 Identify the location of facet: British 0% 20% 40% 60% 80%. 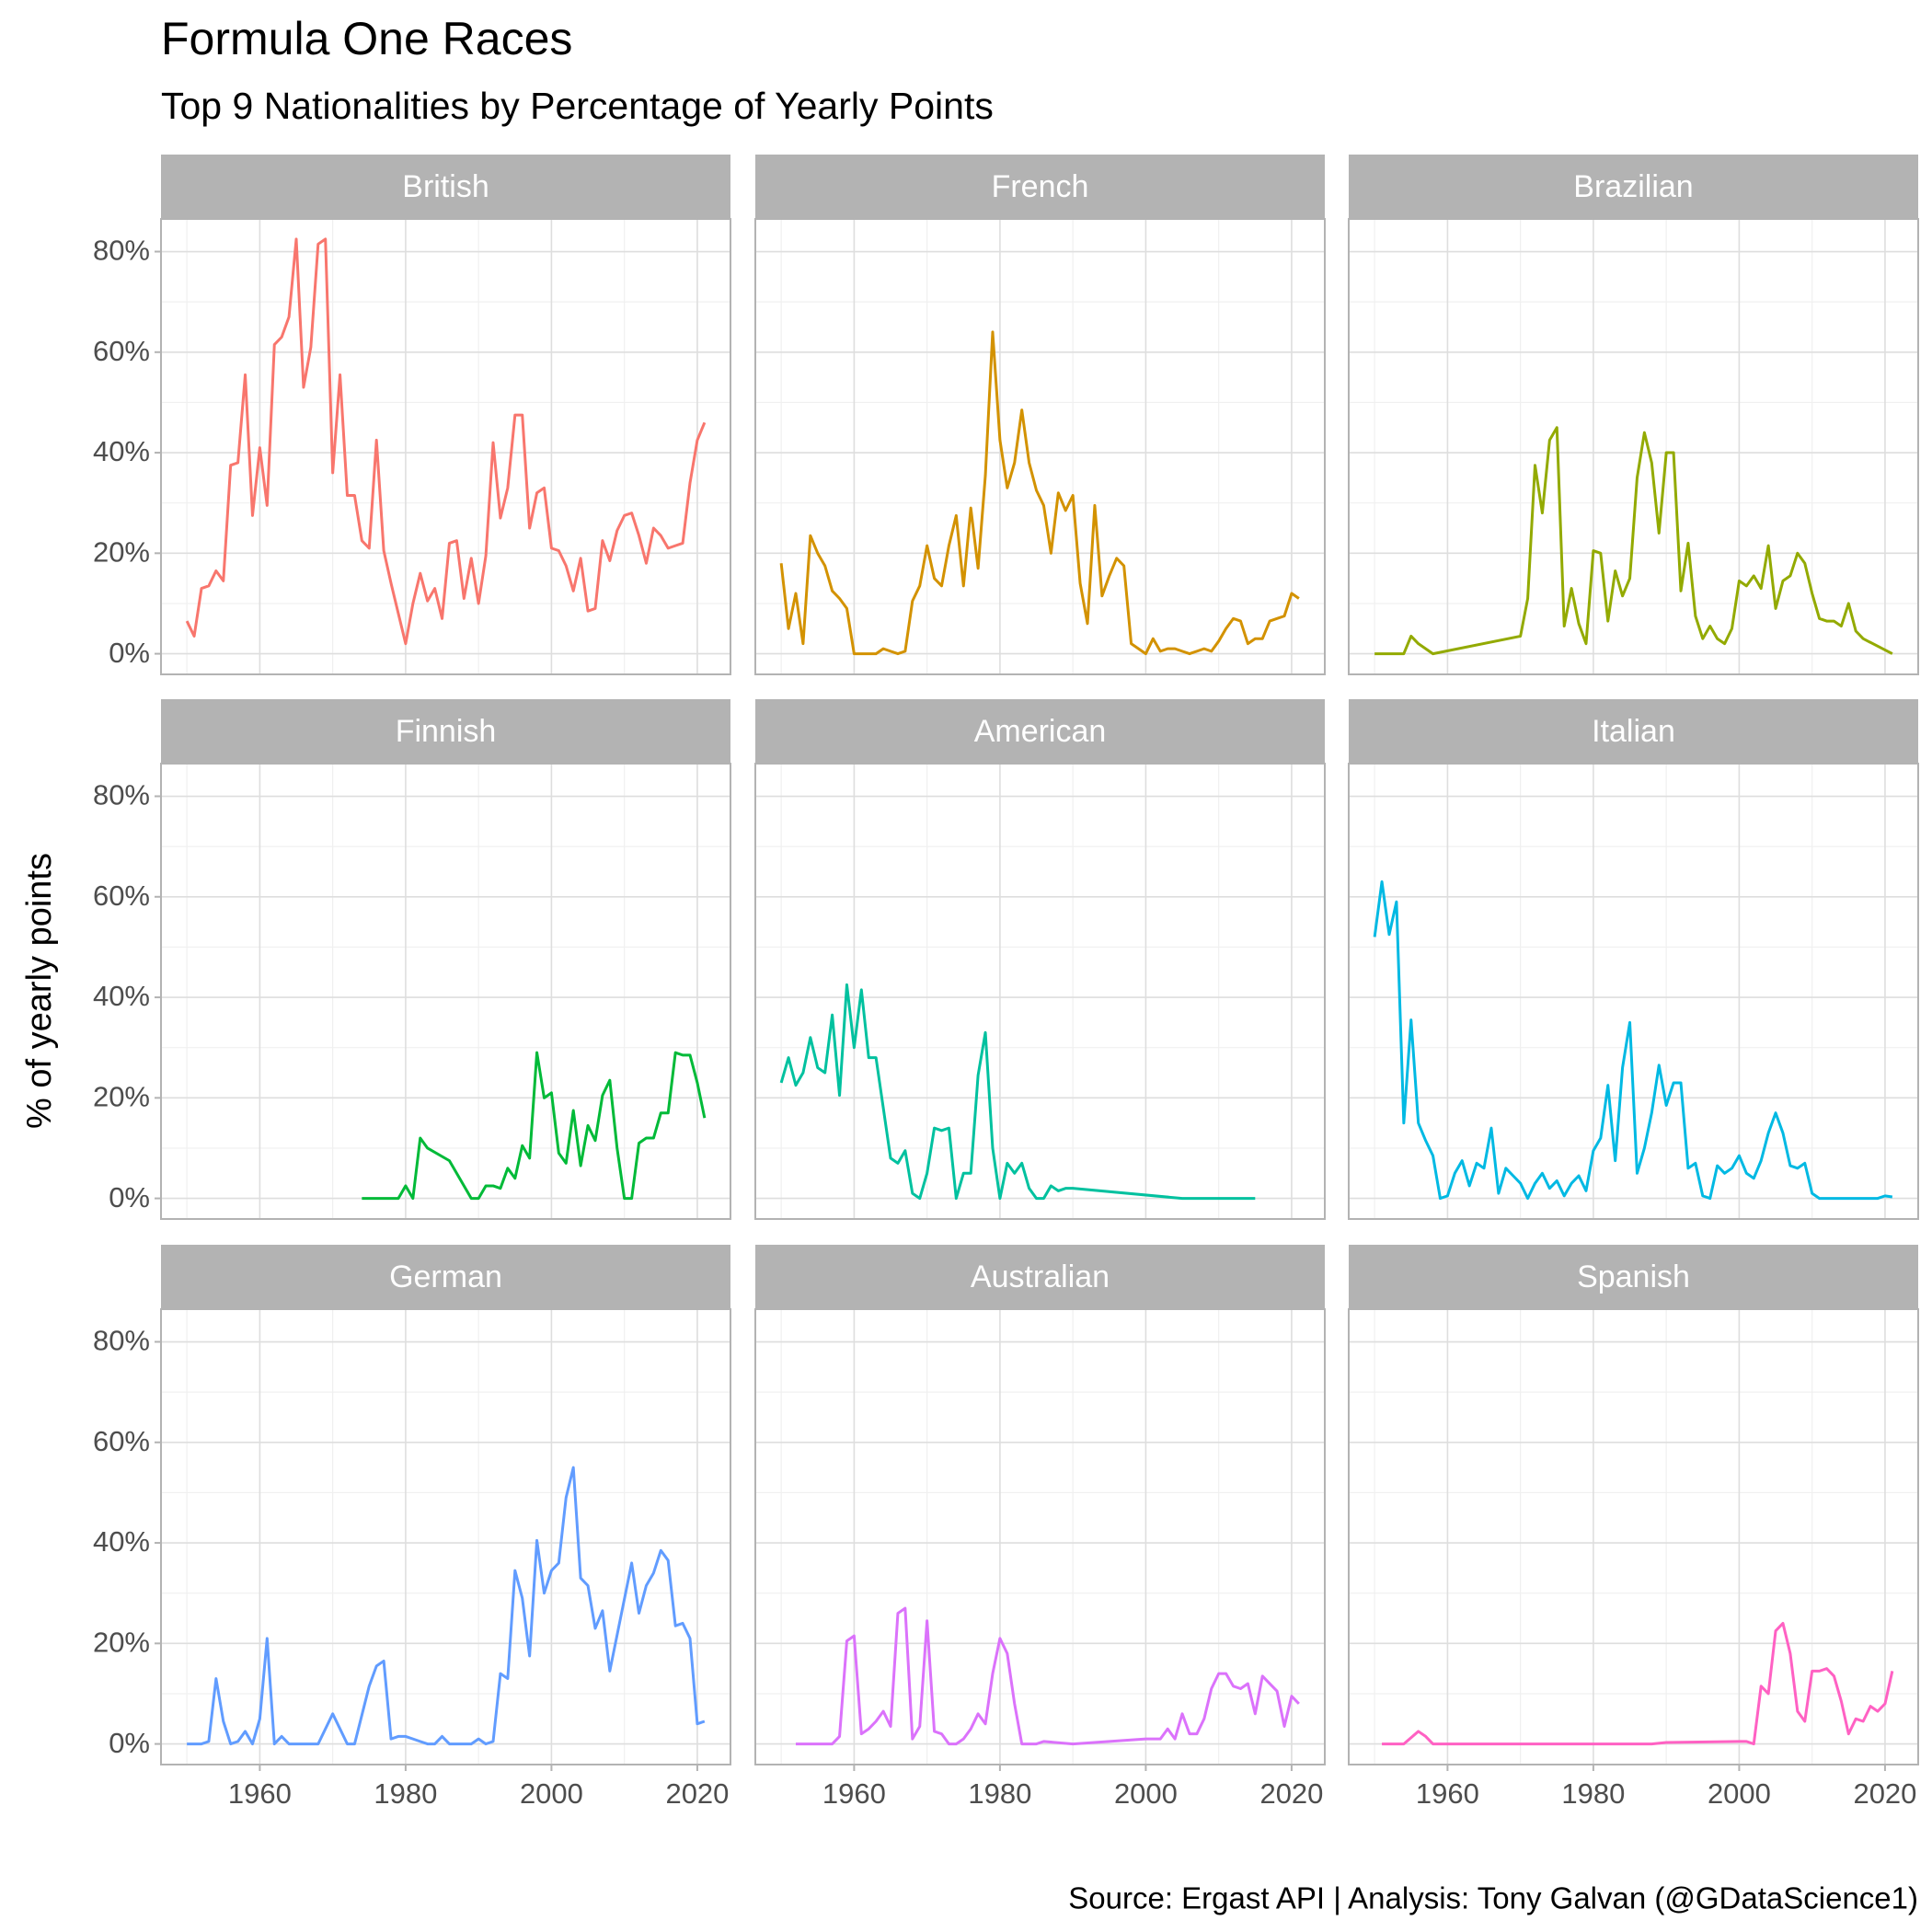
(412, 415).